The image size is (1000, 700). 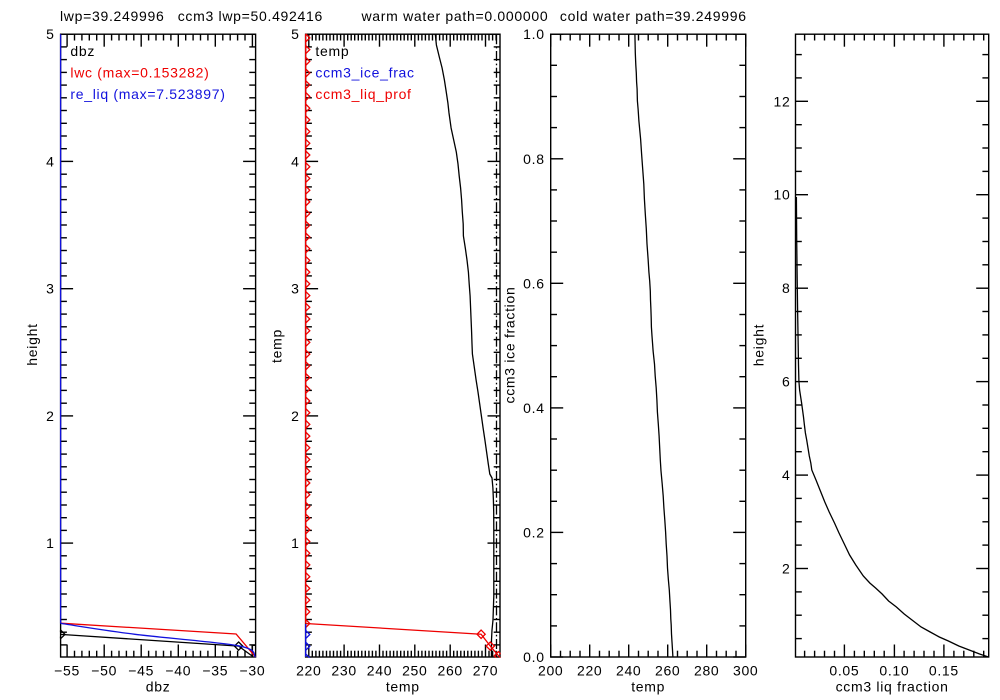 I want to click on svg-text: ccm3_liq_prof, so click(x=363, y=94).